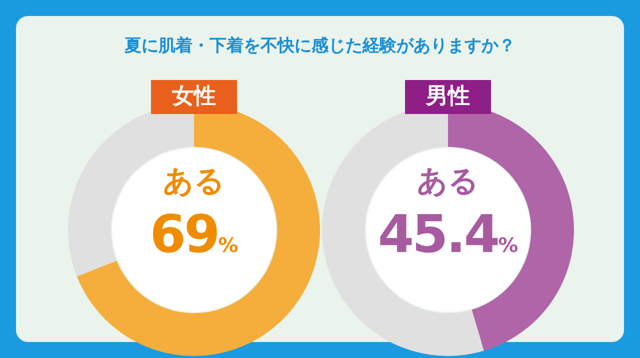 This screenshot has height=358, width=640. What do you see at coordinates (320, 46) in the screenshot?
I see `text: 夏に肌着・下着を不快に感じた経験がありますか？` at bounding box center [320, 46].